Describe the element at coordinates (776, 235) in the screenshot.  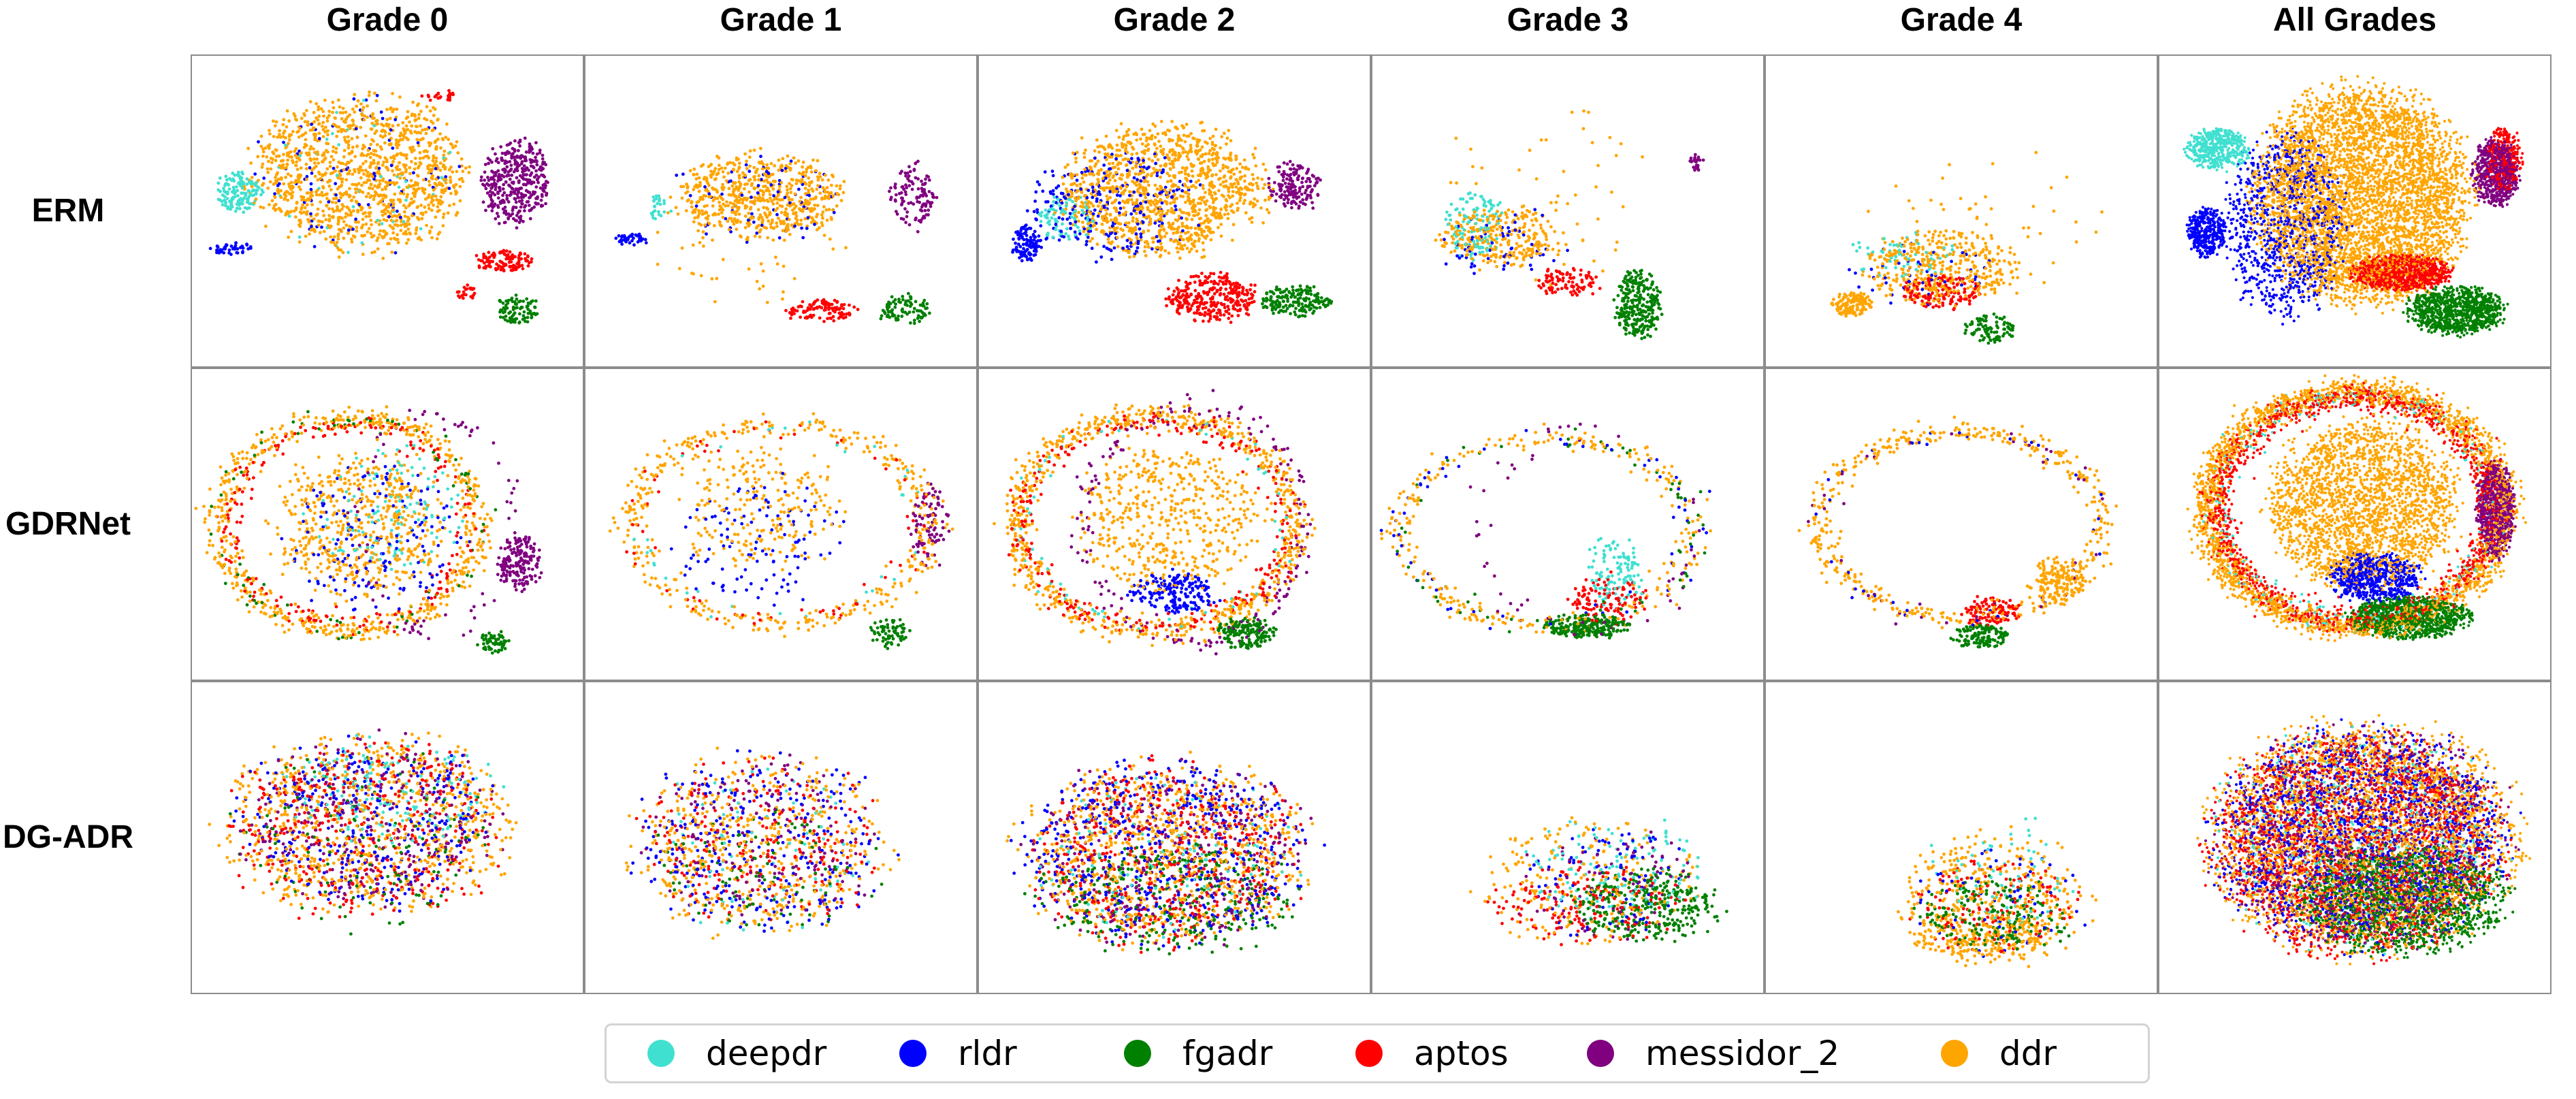
I see `scatter-plot` at that location.